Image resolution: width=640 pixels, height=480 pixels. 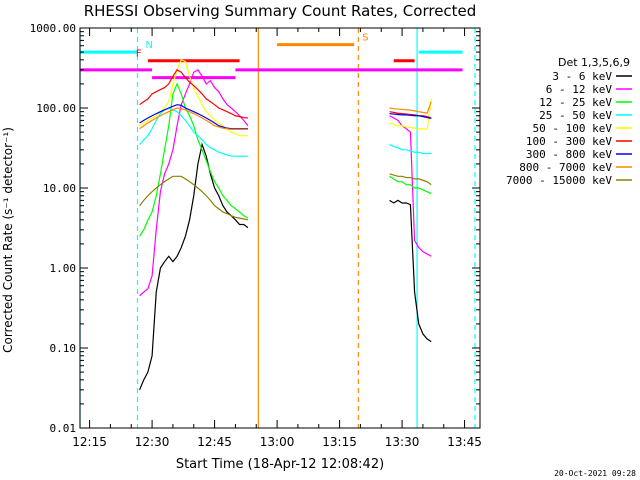 What do you see at coordinates (339, 442) in the screenshot?
I see `x-tick-label: 13:15` at bounding box center [339, 442].